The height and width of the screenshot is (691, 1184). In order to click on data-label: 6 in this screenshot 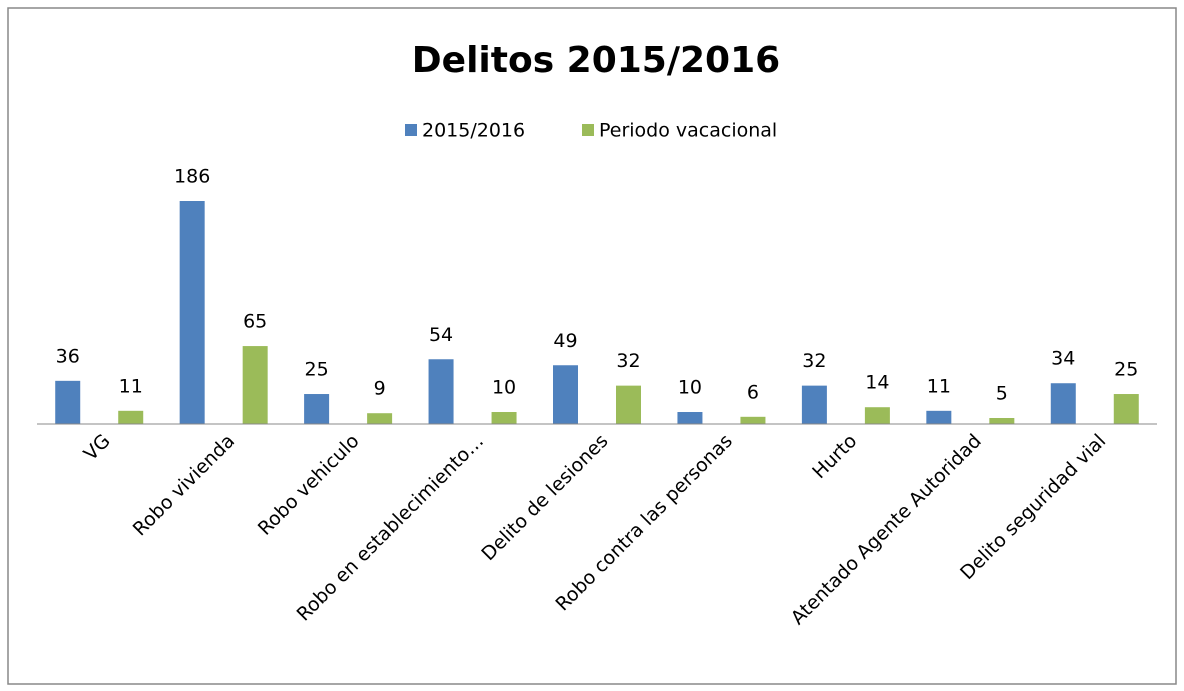, I will do `click(753, 392)`.